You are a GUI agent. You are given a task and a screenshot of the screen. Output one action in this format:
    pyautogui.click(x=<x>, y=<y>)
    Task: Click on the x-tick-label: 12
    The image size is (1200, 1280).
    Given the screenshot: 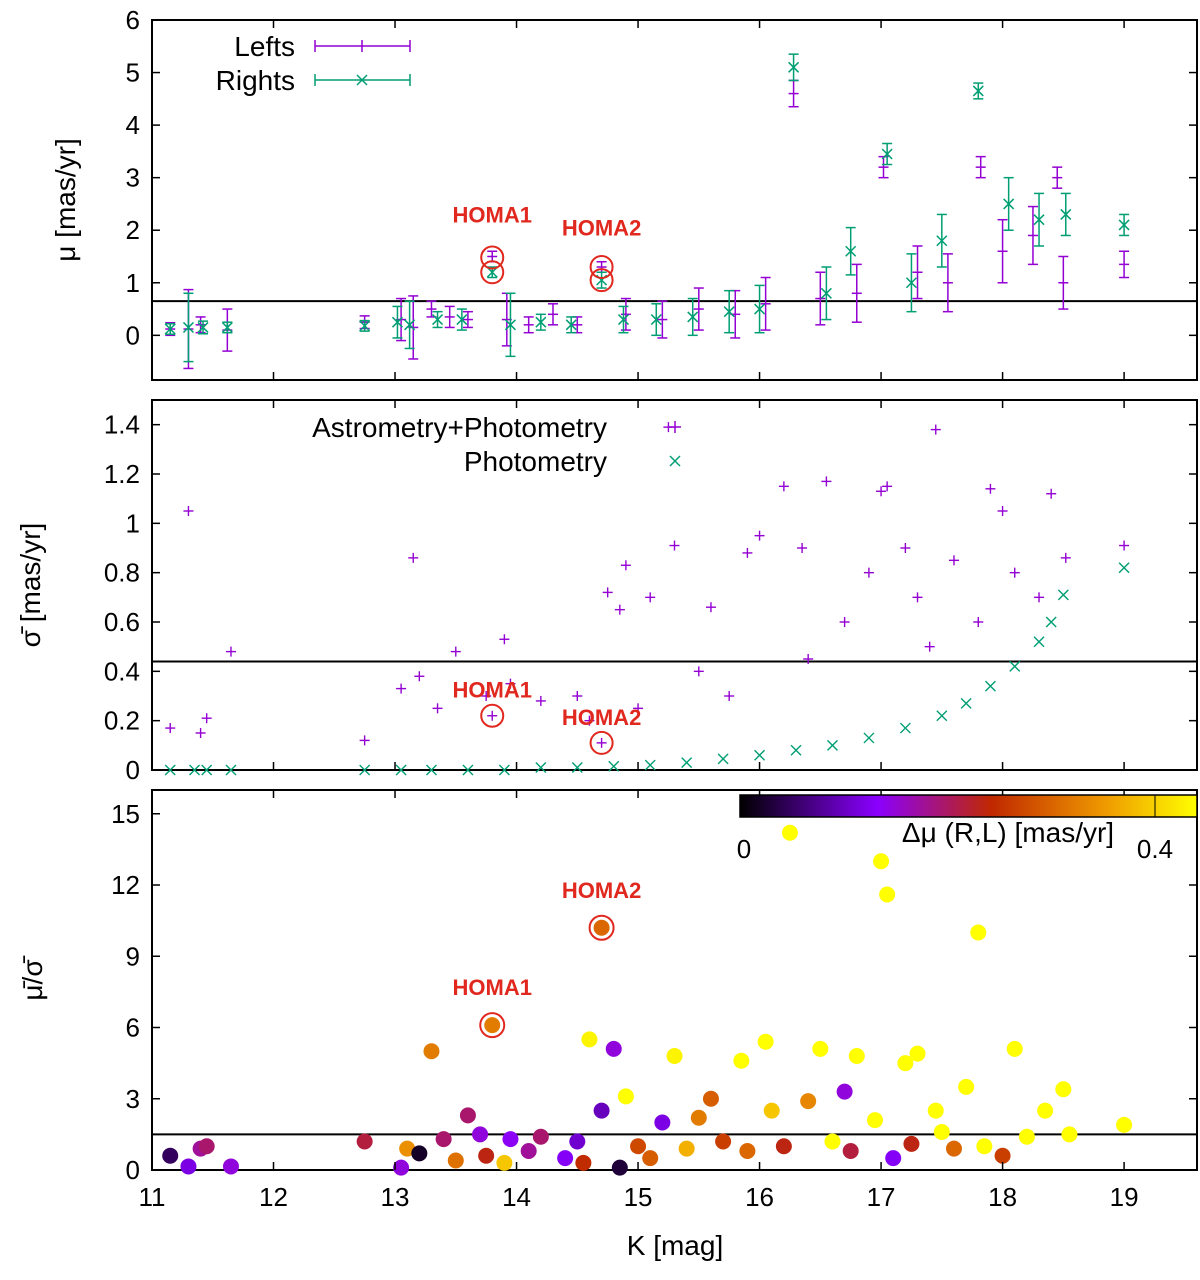 What is the action you would take?
    pyautogui.click(x=273, y=1197)
    